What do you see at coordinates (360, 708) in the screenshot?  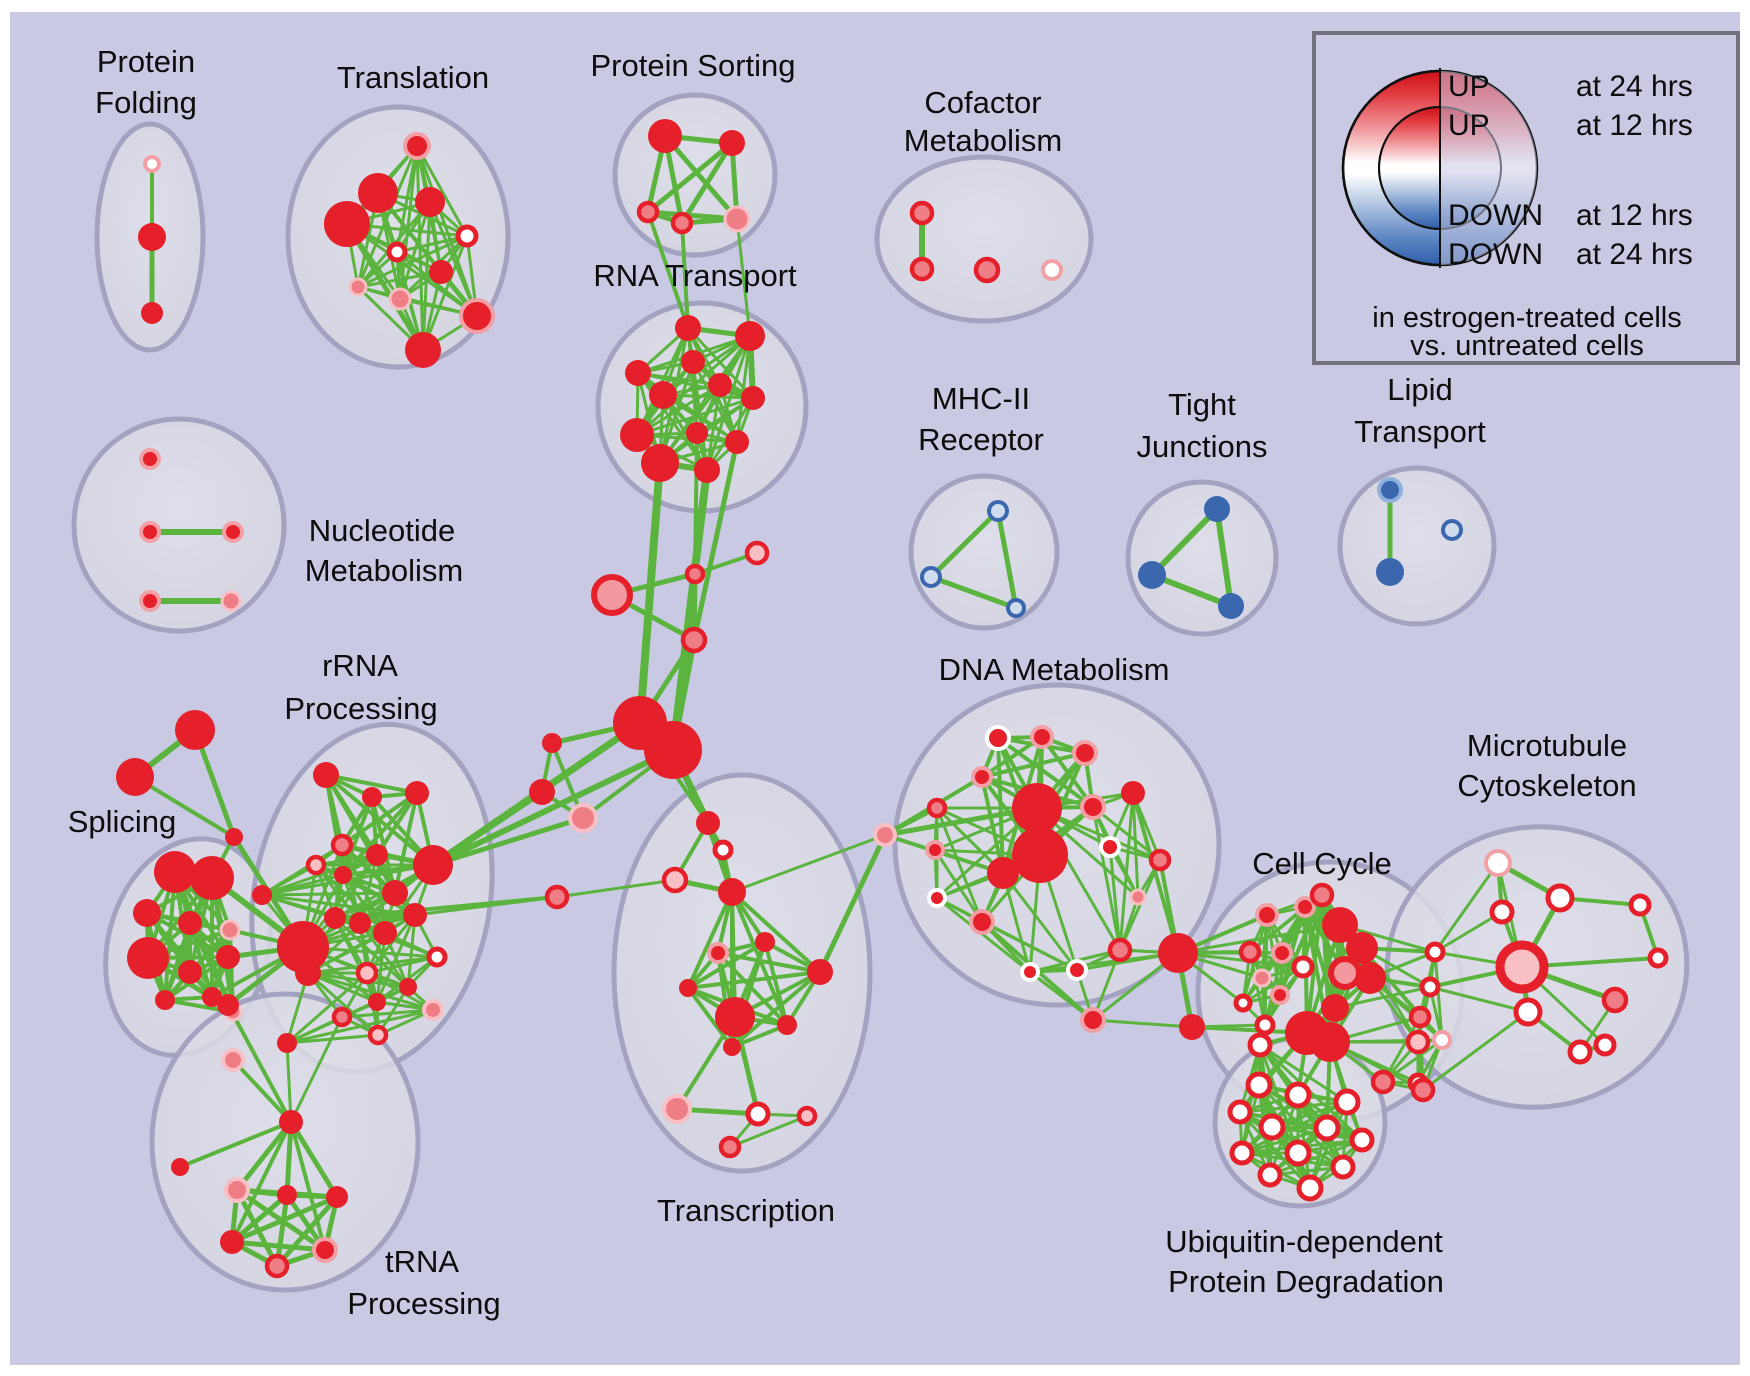 I see `cluster-label-rrna-processing-1: Processing` at bounding box center [360, 708].